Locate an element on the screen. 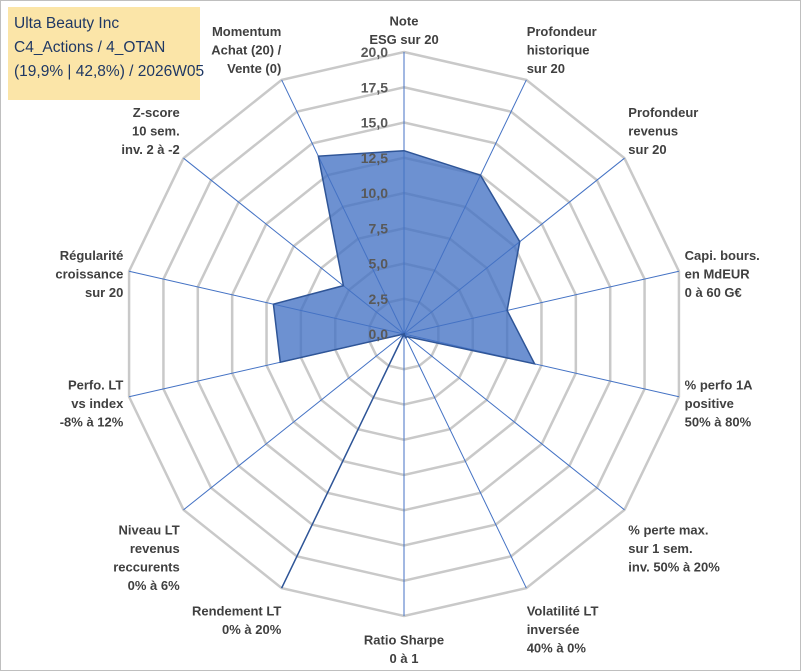  tick-label: 5,0 is located at coordinates (379, 264).